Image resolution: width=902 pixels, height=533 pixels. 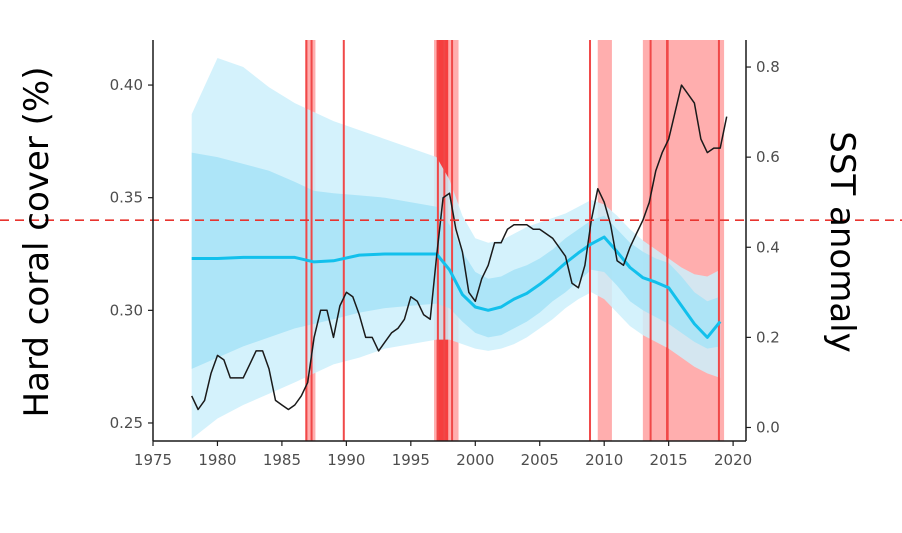 What do you see at coordinates (126, 85) in the screenshot?
I see `y-left-tick-label-3: 0.40` at bounding box center [126, 85].